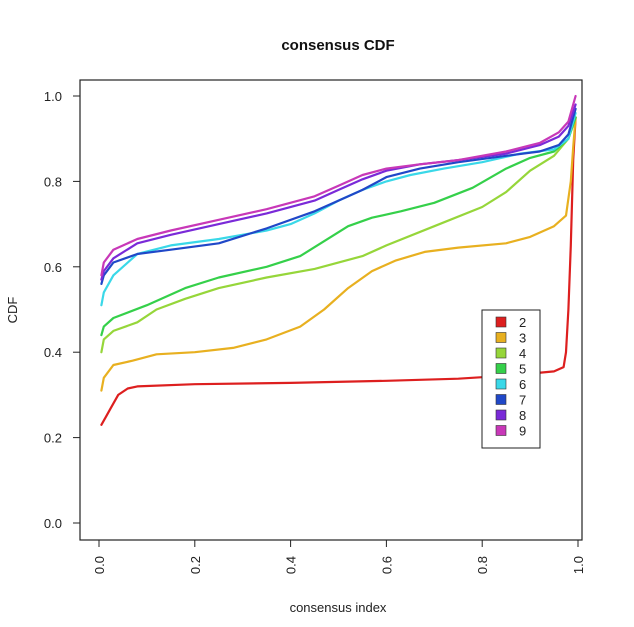 The height and width of the screenshot is (627, 634). Describe the element at coordinates (482, 565) in the screenshot. I see `x-tick-label-4: 0.8` at that location.